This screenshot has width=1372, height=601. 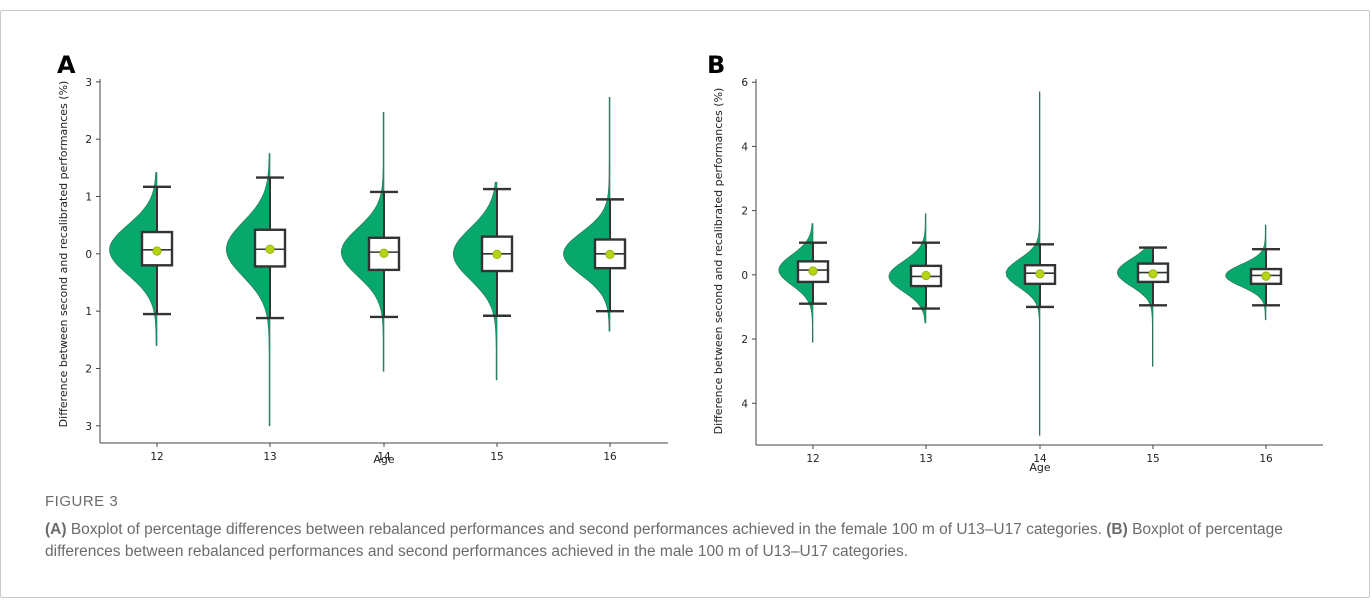 I want to click on figure-label: FIGURE 3, so click(x=82, y=501).